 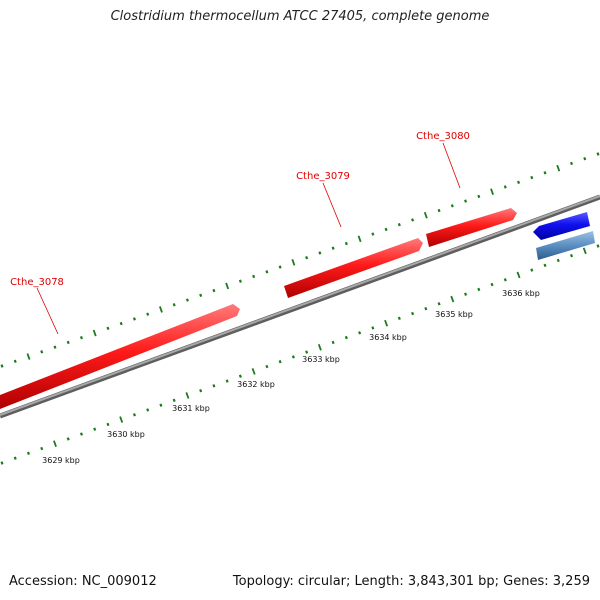 What do you see at coordinates (61, 460) in the screenshot?
I see `kbp-label-3629: 3629 kbp` at bounding box center [61, 460].